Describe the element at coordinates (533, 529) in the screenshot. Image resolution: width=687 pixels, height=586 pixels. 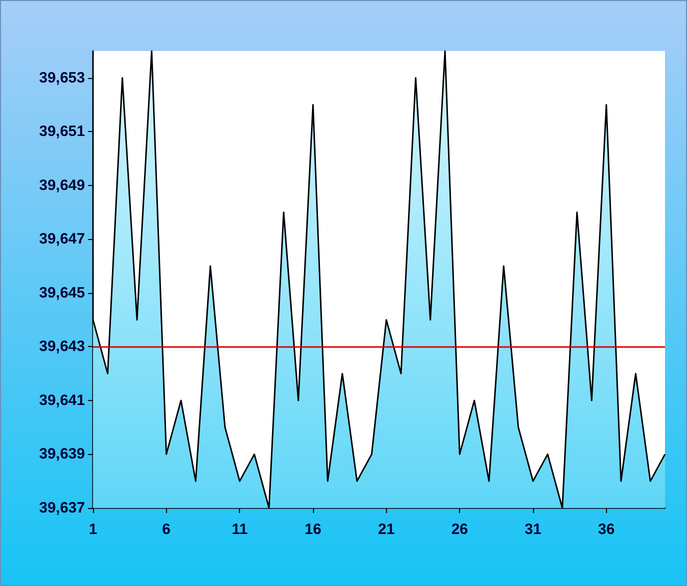
I see `x-tick-label: 31` at that location.